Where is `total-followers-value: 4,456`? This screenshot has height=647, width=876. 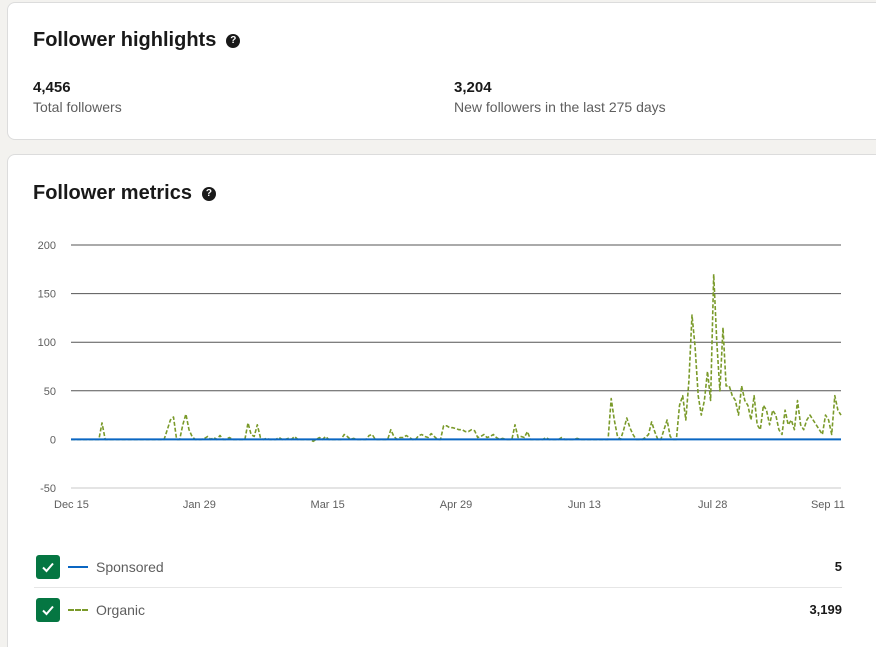
total-followers-value: 4,456 is located at coordinates (52, 87).